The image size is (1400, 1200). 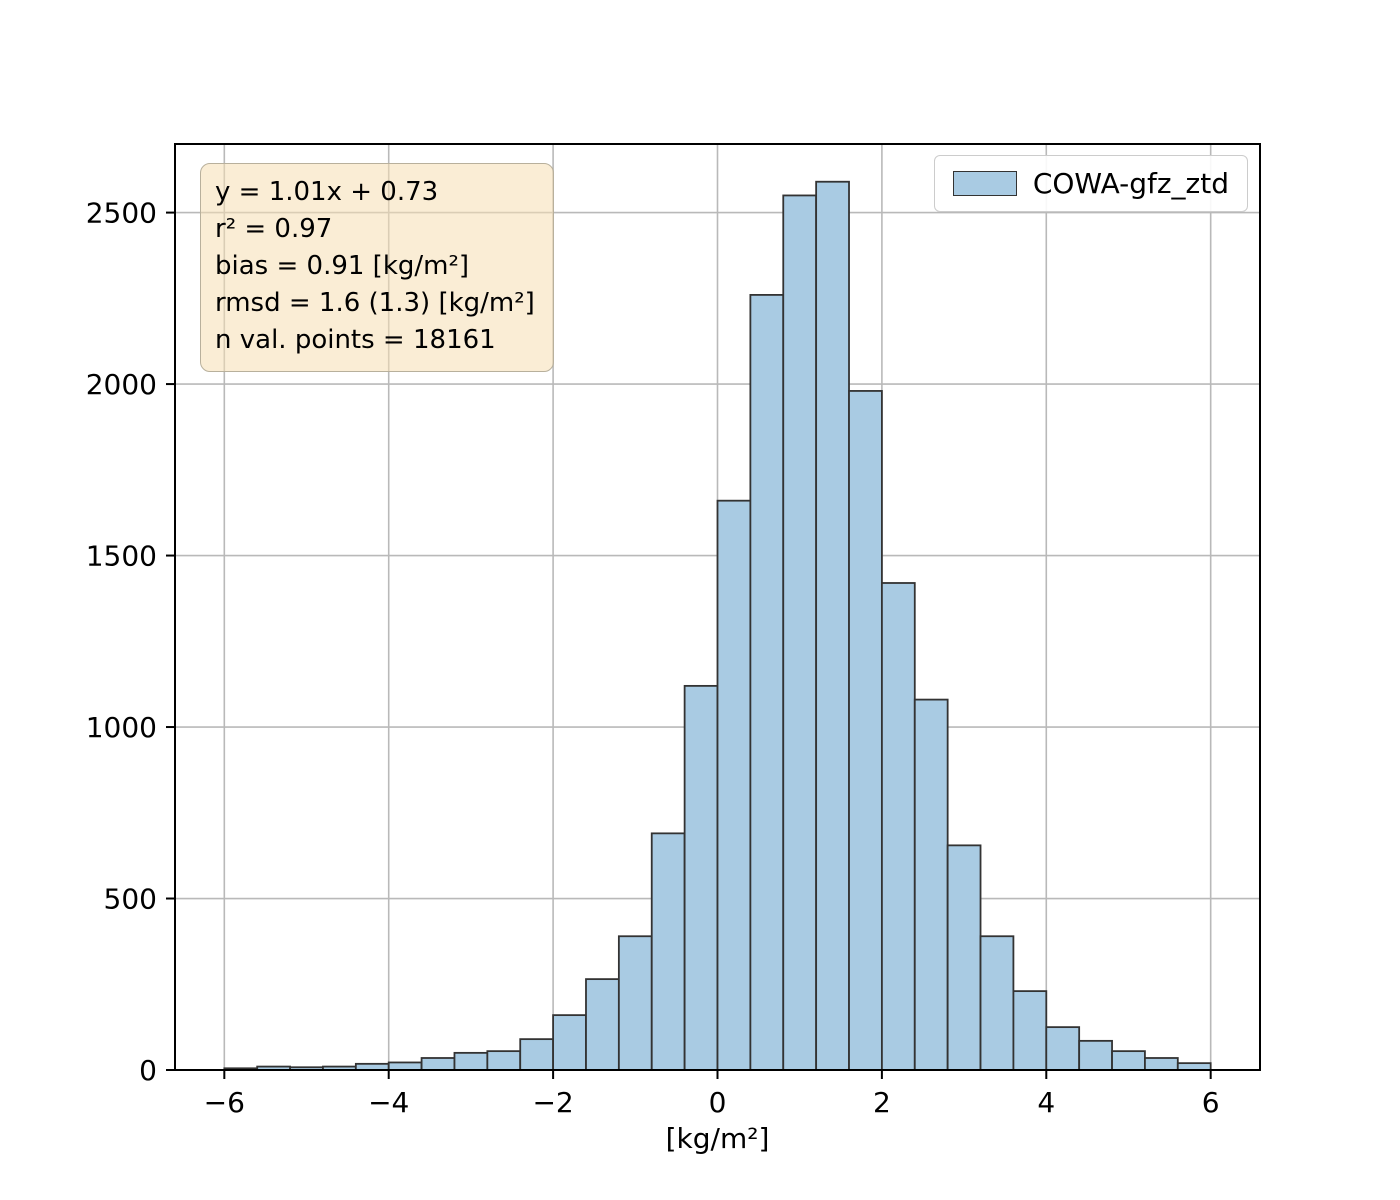 I want to click on x-tick-label: 2, so click(x=882, y=1102).